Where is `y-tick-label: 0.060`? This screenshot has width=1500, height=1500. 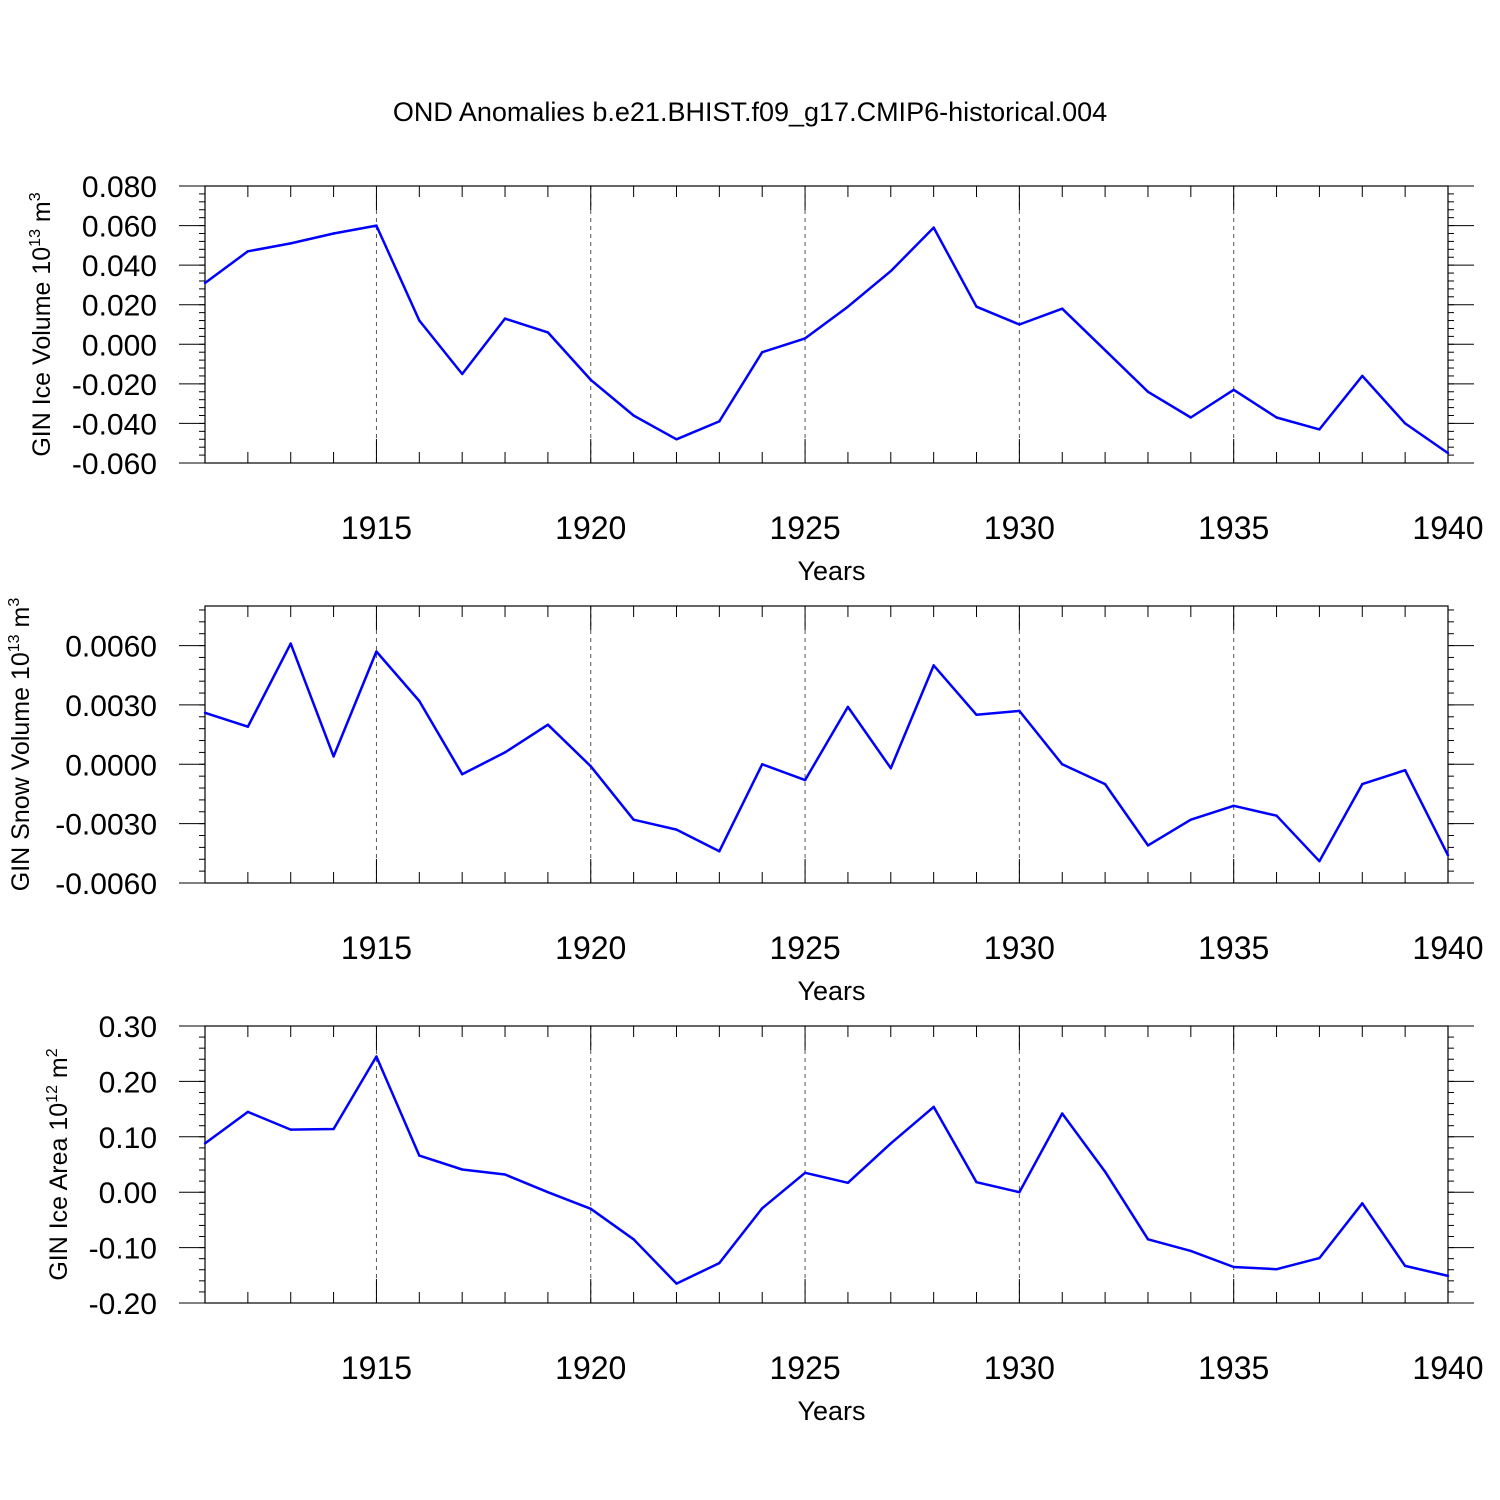
y-tick-label: 0.060 is located at coordinates (119, 227).